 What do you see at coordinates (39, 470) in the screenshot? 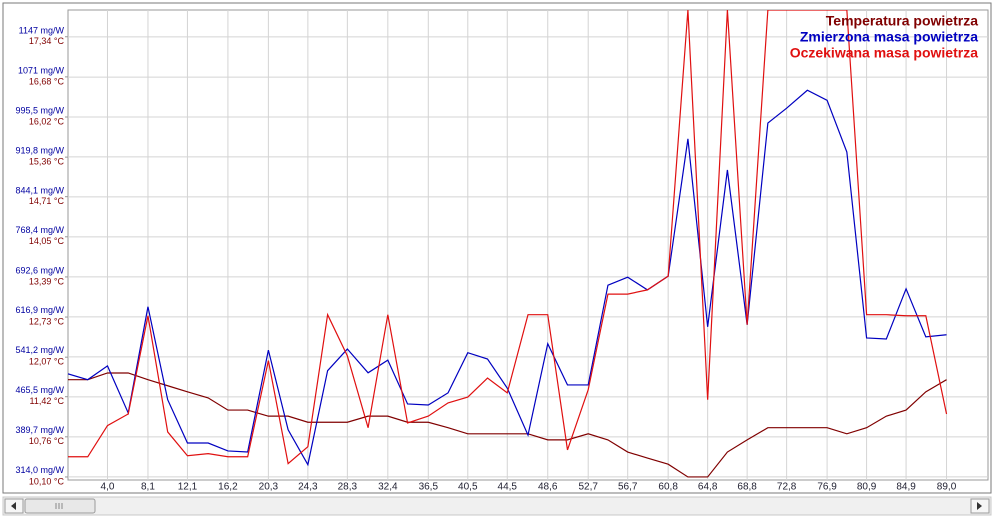
I see `y-tick-label: 314,0 mg/W` at bounding box center [39, 470].